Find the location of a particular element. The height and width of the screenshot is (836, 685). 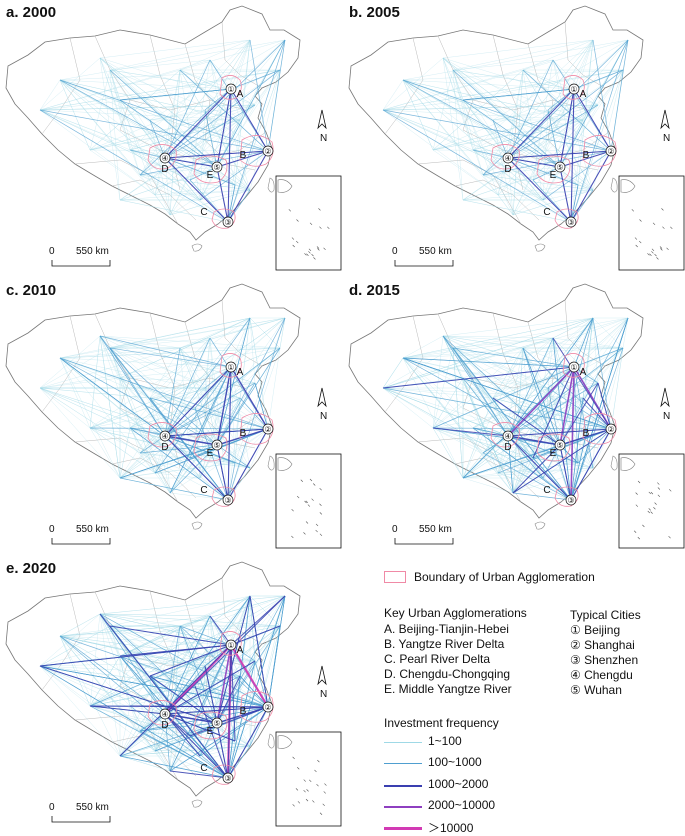

agglomeration-label: D is located at coordinates (507, 169).